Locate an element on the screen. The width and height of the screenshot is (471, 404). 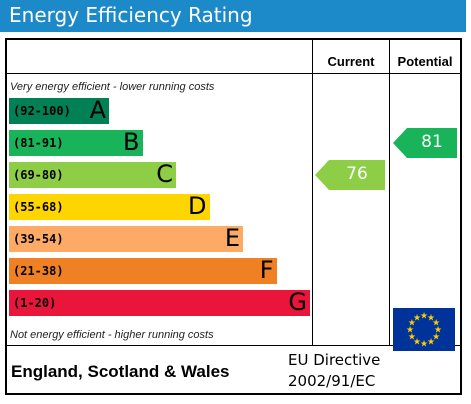
band-a: (92-100) A is located at coordinates (59, 110).